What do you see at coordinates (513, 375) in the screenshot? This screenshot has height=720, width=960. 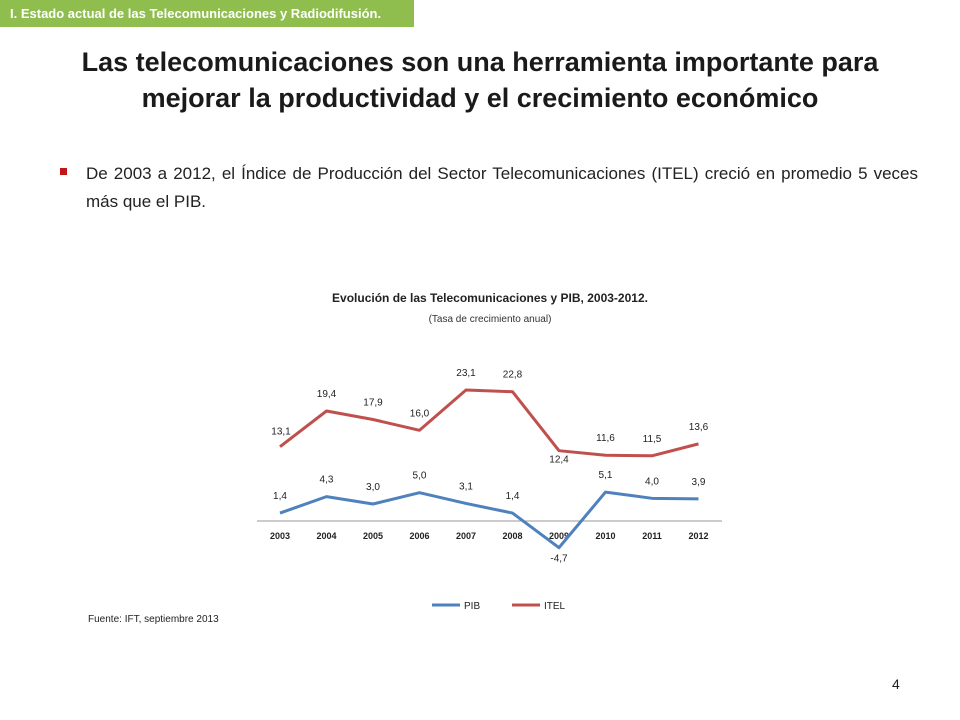 I see `data-label: 22,8` at bounding box center [513, 375].